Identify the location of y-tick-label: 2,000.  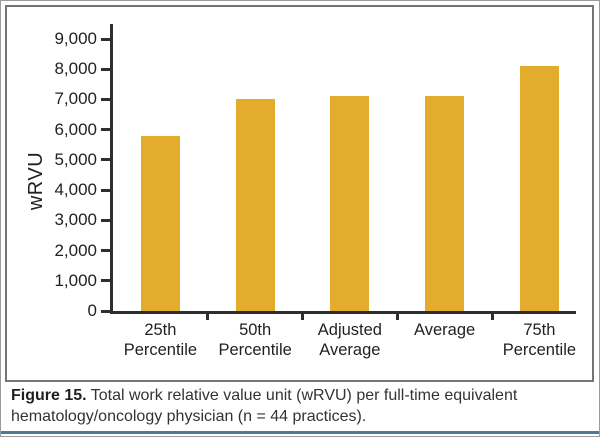
(75, 250).